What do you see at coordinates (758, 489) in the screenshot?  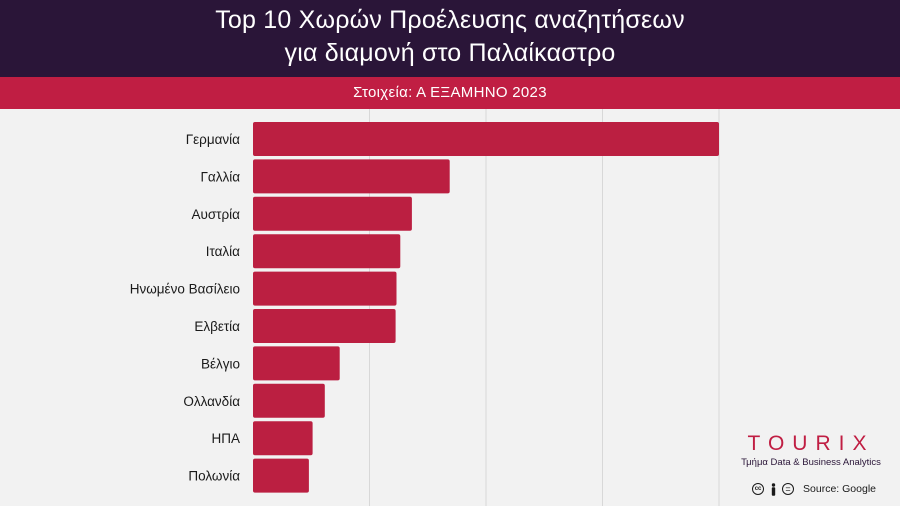 I see `cc-icon: cc` at bounding box center [758, 489].